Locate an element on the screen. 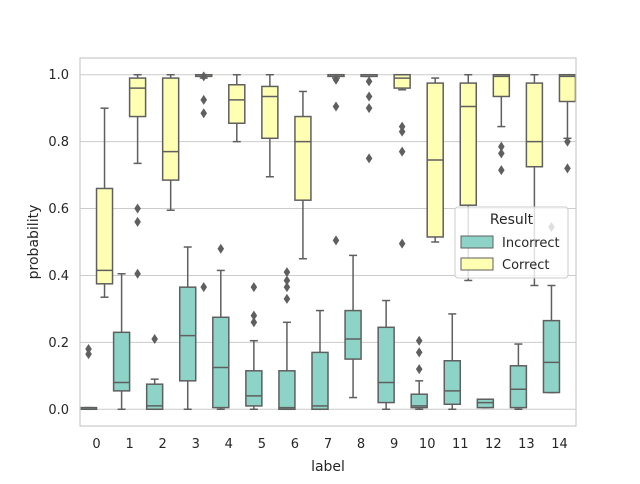 This screenshot has width=640, height=484. y-ticks: 0.0 0.2 0.4 0.6 0.8 1.0 is located at coordinates (58, 243).